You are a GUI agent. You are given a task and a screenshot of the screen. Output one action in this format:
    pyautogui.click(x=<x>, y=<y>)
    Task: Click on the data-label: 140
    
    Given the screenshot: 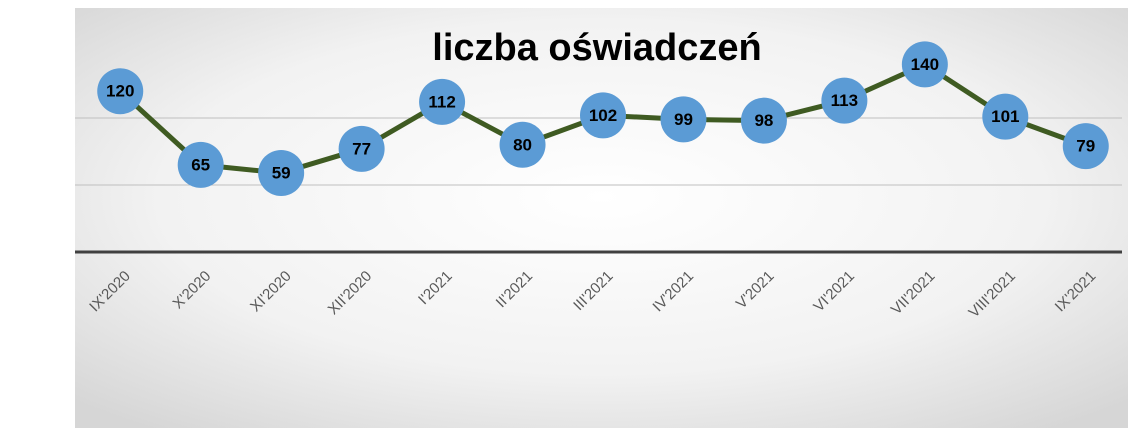 What is the action you would take?
    pyautogui.click(x=925, y=64)
    